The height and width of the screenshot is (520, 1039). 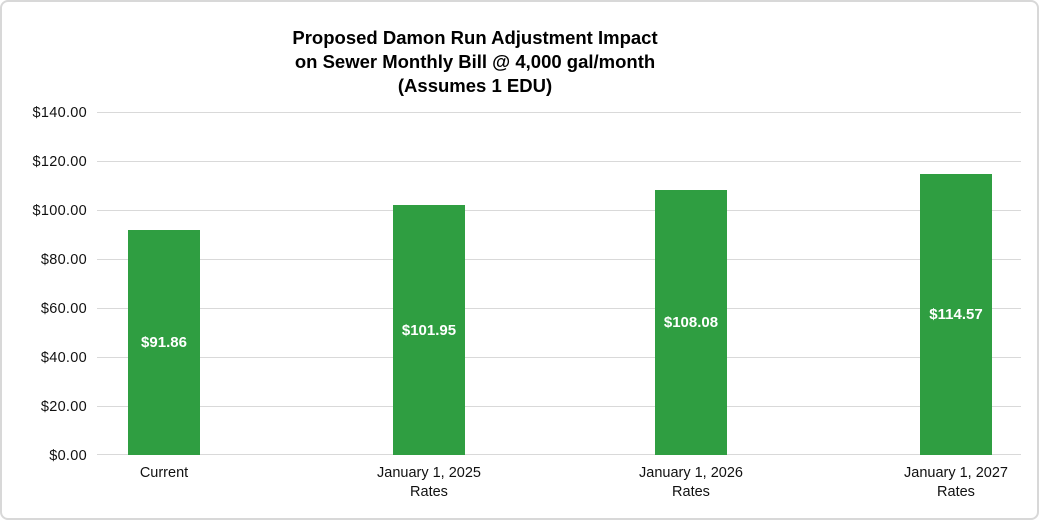 I want to click on bar-value-label: $101.95, so click(x=429, y=330).